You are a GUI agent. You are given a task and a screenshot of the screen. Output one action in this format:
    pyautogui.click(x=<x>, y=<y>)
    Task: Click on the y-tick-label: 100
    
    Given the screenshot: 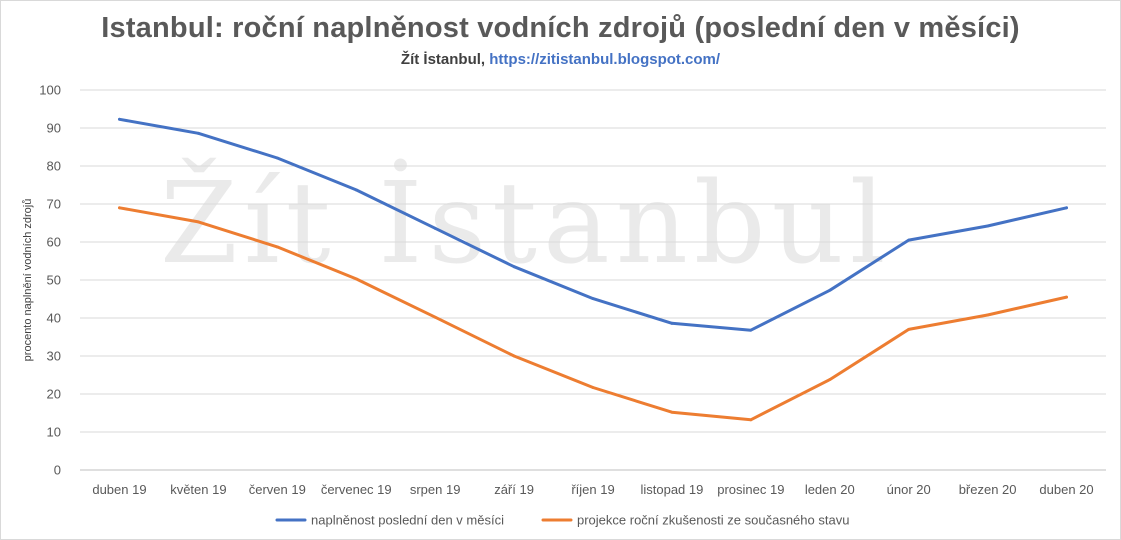 What is the action you would take?
    pyautogui.click(x=50, y=90)
    